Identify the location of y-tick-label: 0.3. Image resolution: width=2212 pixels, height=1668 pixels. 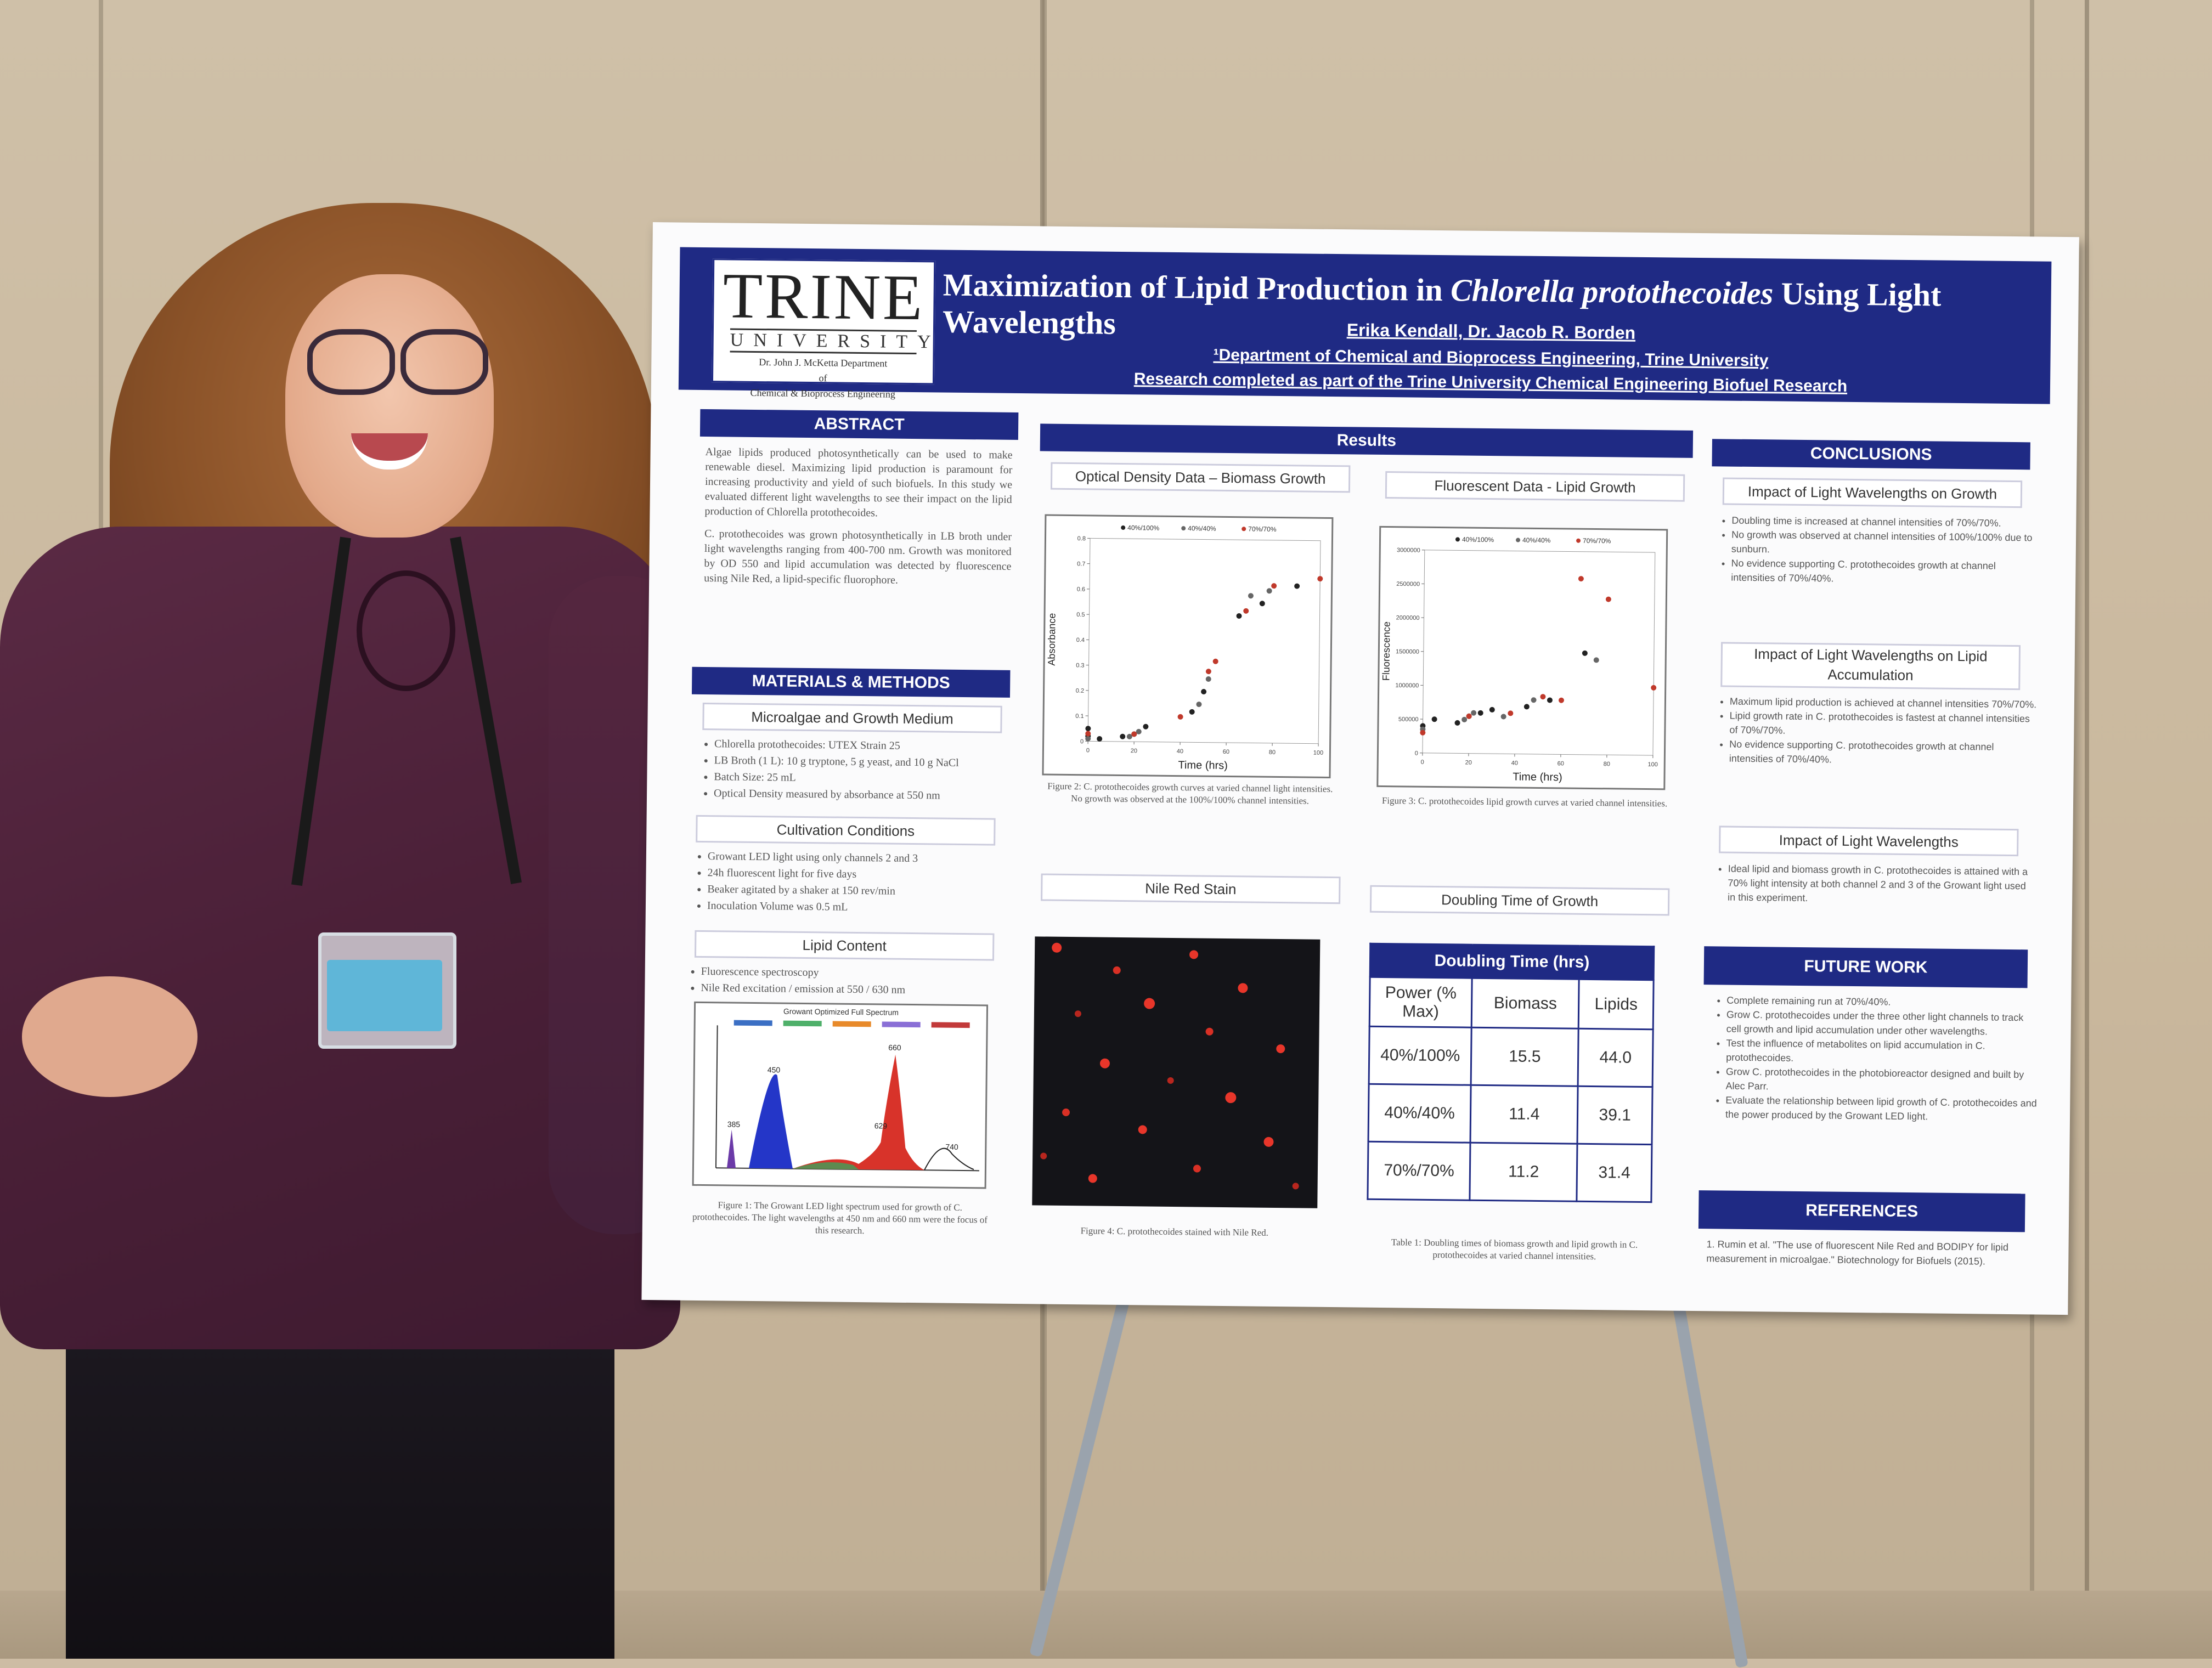
(1080, 665).